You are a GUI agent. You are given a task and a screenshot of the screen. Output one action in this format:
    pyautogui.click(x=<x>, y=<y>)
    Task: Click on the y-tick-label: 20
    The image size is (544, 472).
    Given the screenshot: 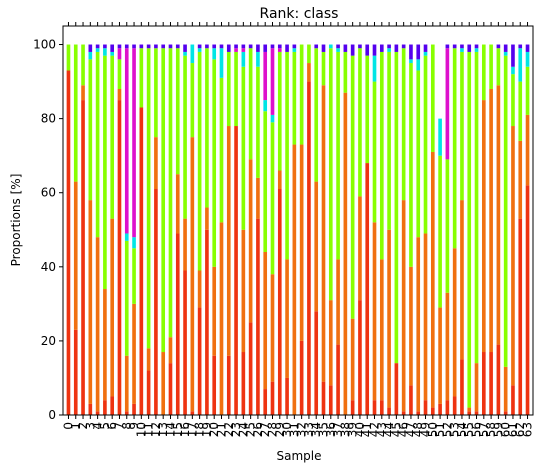 What is the action you would take?
    pyautogui.click(x=48, y=341)
    